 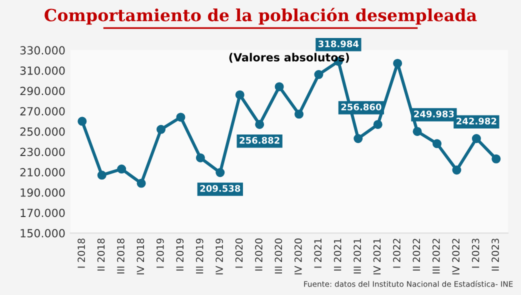 I want to click on y-tick-label: 250.000, so click(x=42, y=131).